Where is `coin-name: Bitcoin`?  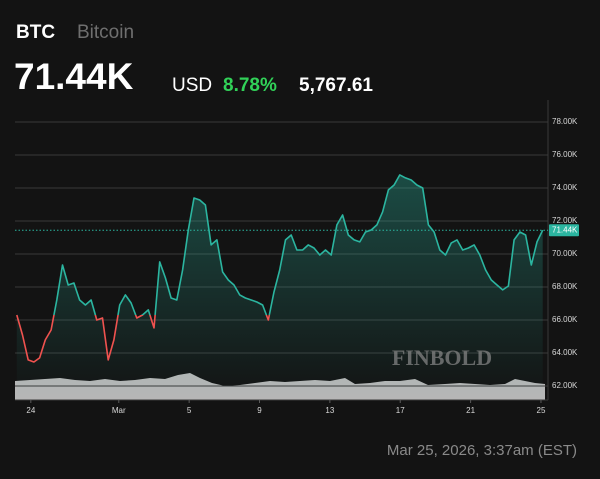
coin-name: Bitcoin is located at coordinates (105, 32).